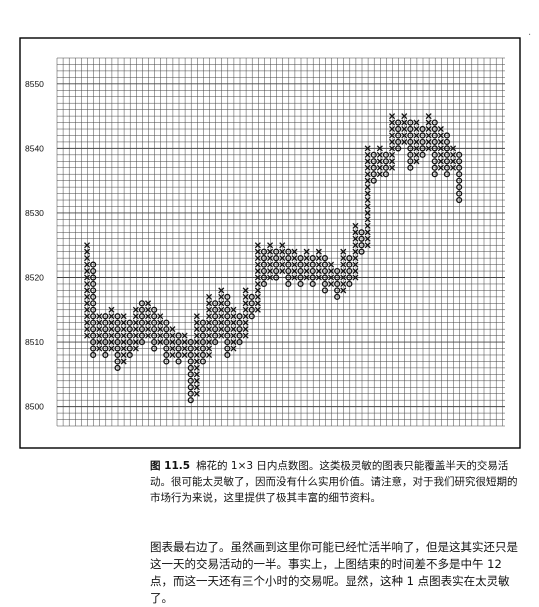 This screenshot has height=607, width=539. What do you see at coordinates (34, 342) in the screenshot?
I see `y-tick-label: 8510` at bounding box center [34, 342].